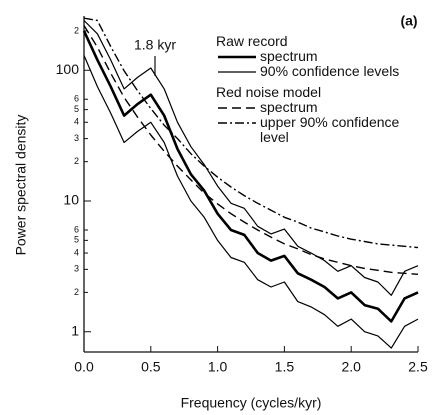 The height and width of the screenshot is (415, 439). Describe the element at coordinates (155, 45) in the screenshot. I see `annotation: 1.8 kyr` at that location.